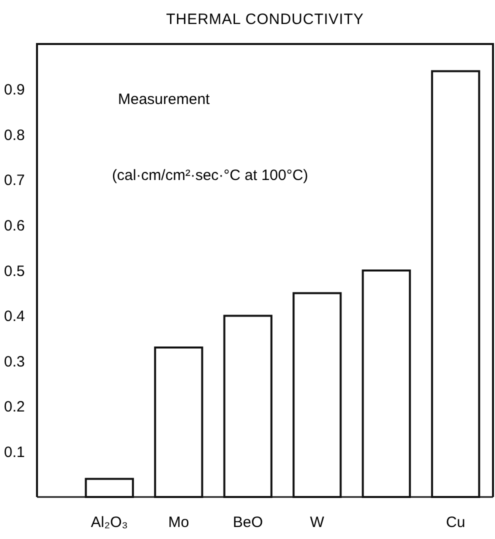  I want to click on chart-title: THERMAL CONDUCTIVITY, so click(265, 19).